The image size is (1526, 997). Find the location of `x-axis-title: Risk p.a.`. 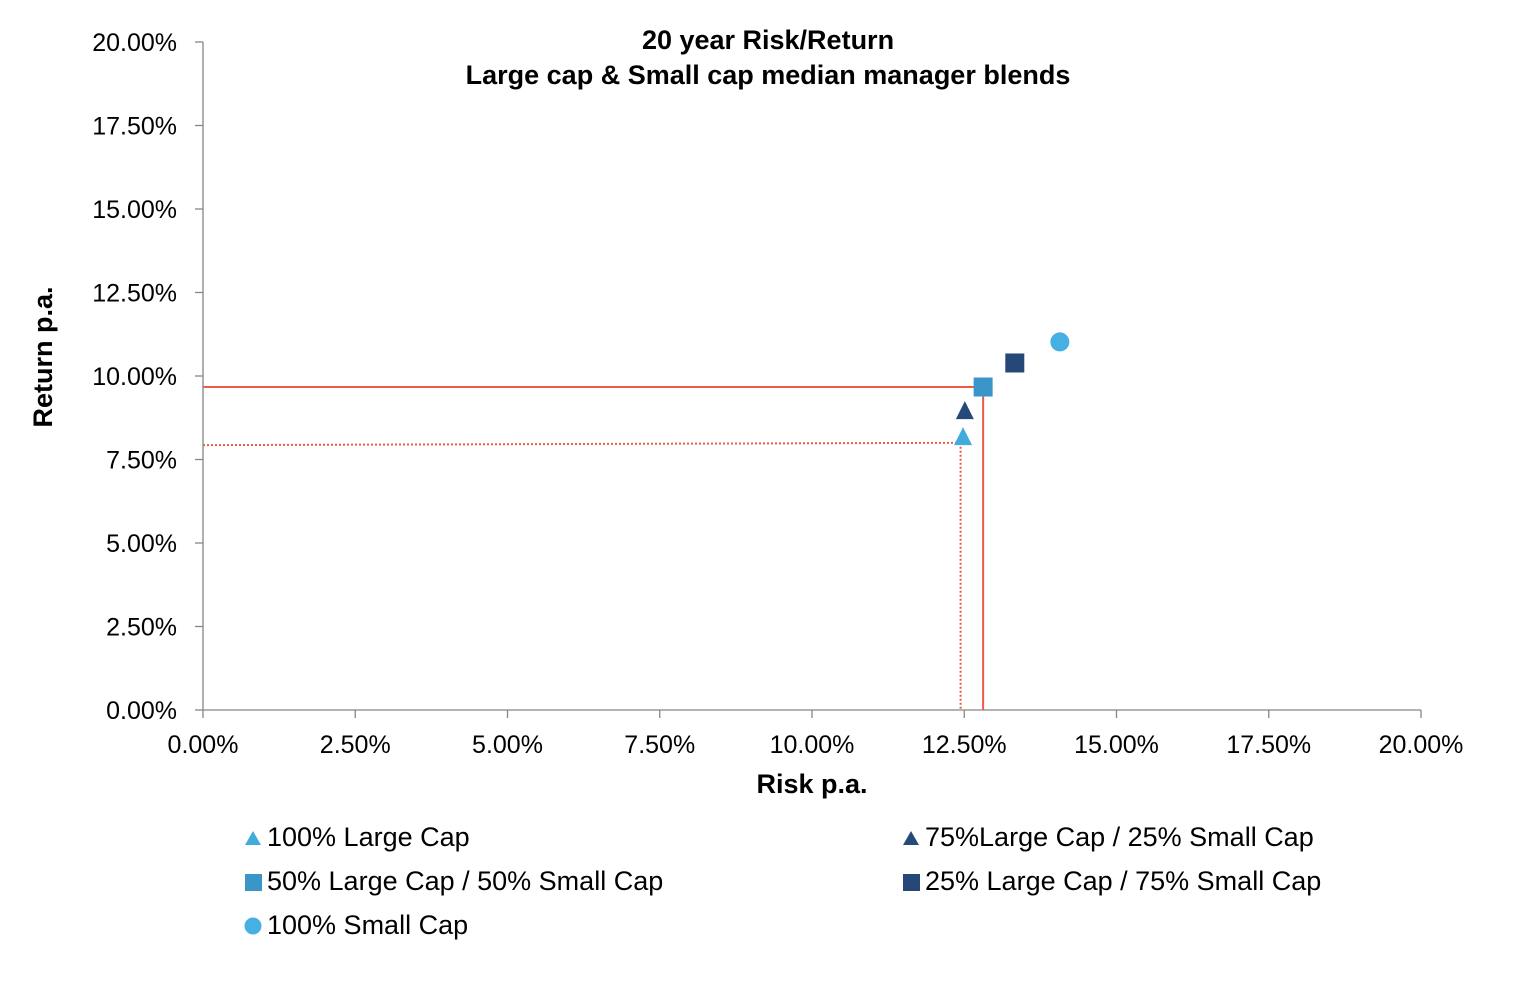

x-axis-title: Risk p.a. is located at coordinates (811, 784).